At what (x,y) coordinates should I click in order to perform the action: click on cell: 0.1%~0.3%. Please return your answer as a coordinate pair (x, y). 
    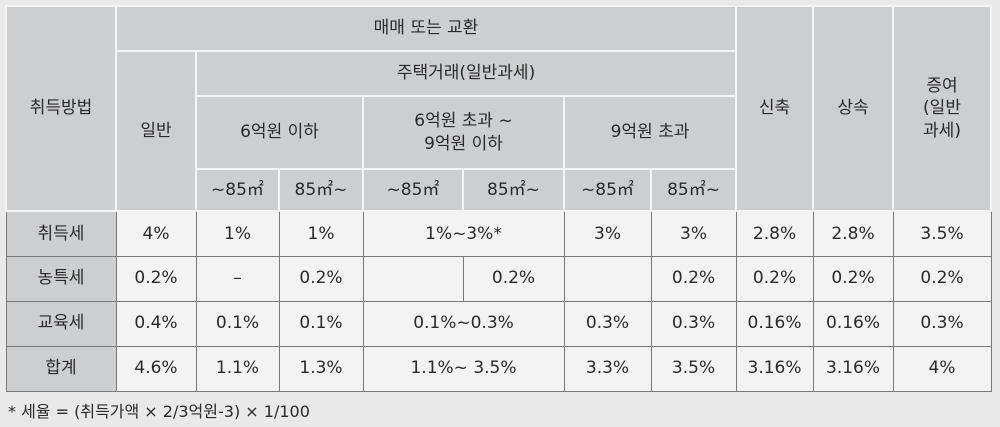
    Looking at the image, I should click on (463, 323).